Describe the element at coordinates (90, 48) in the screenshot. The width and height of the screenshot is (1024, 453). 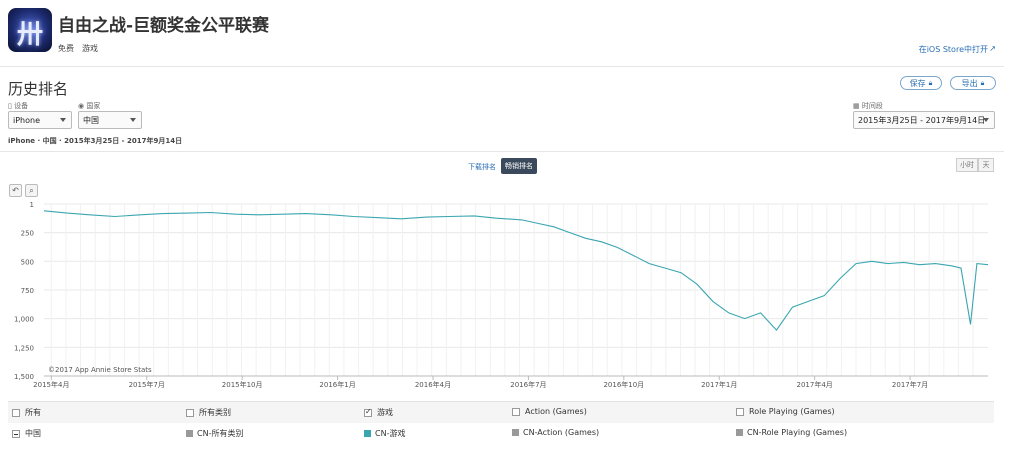
I see `app-category-link: 游戏` at that location.